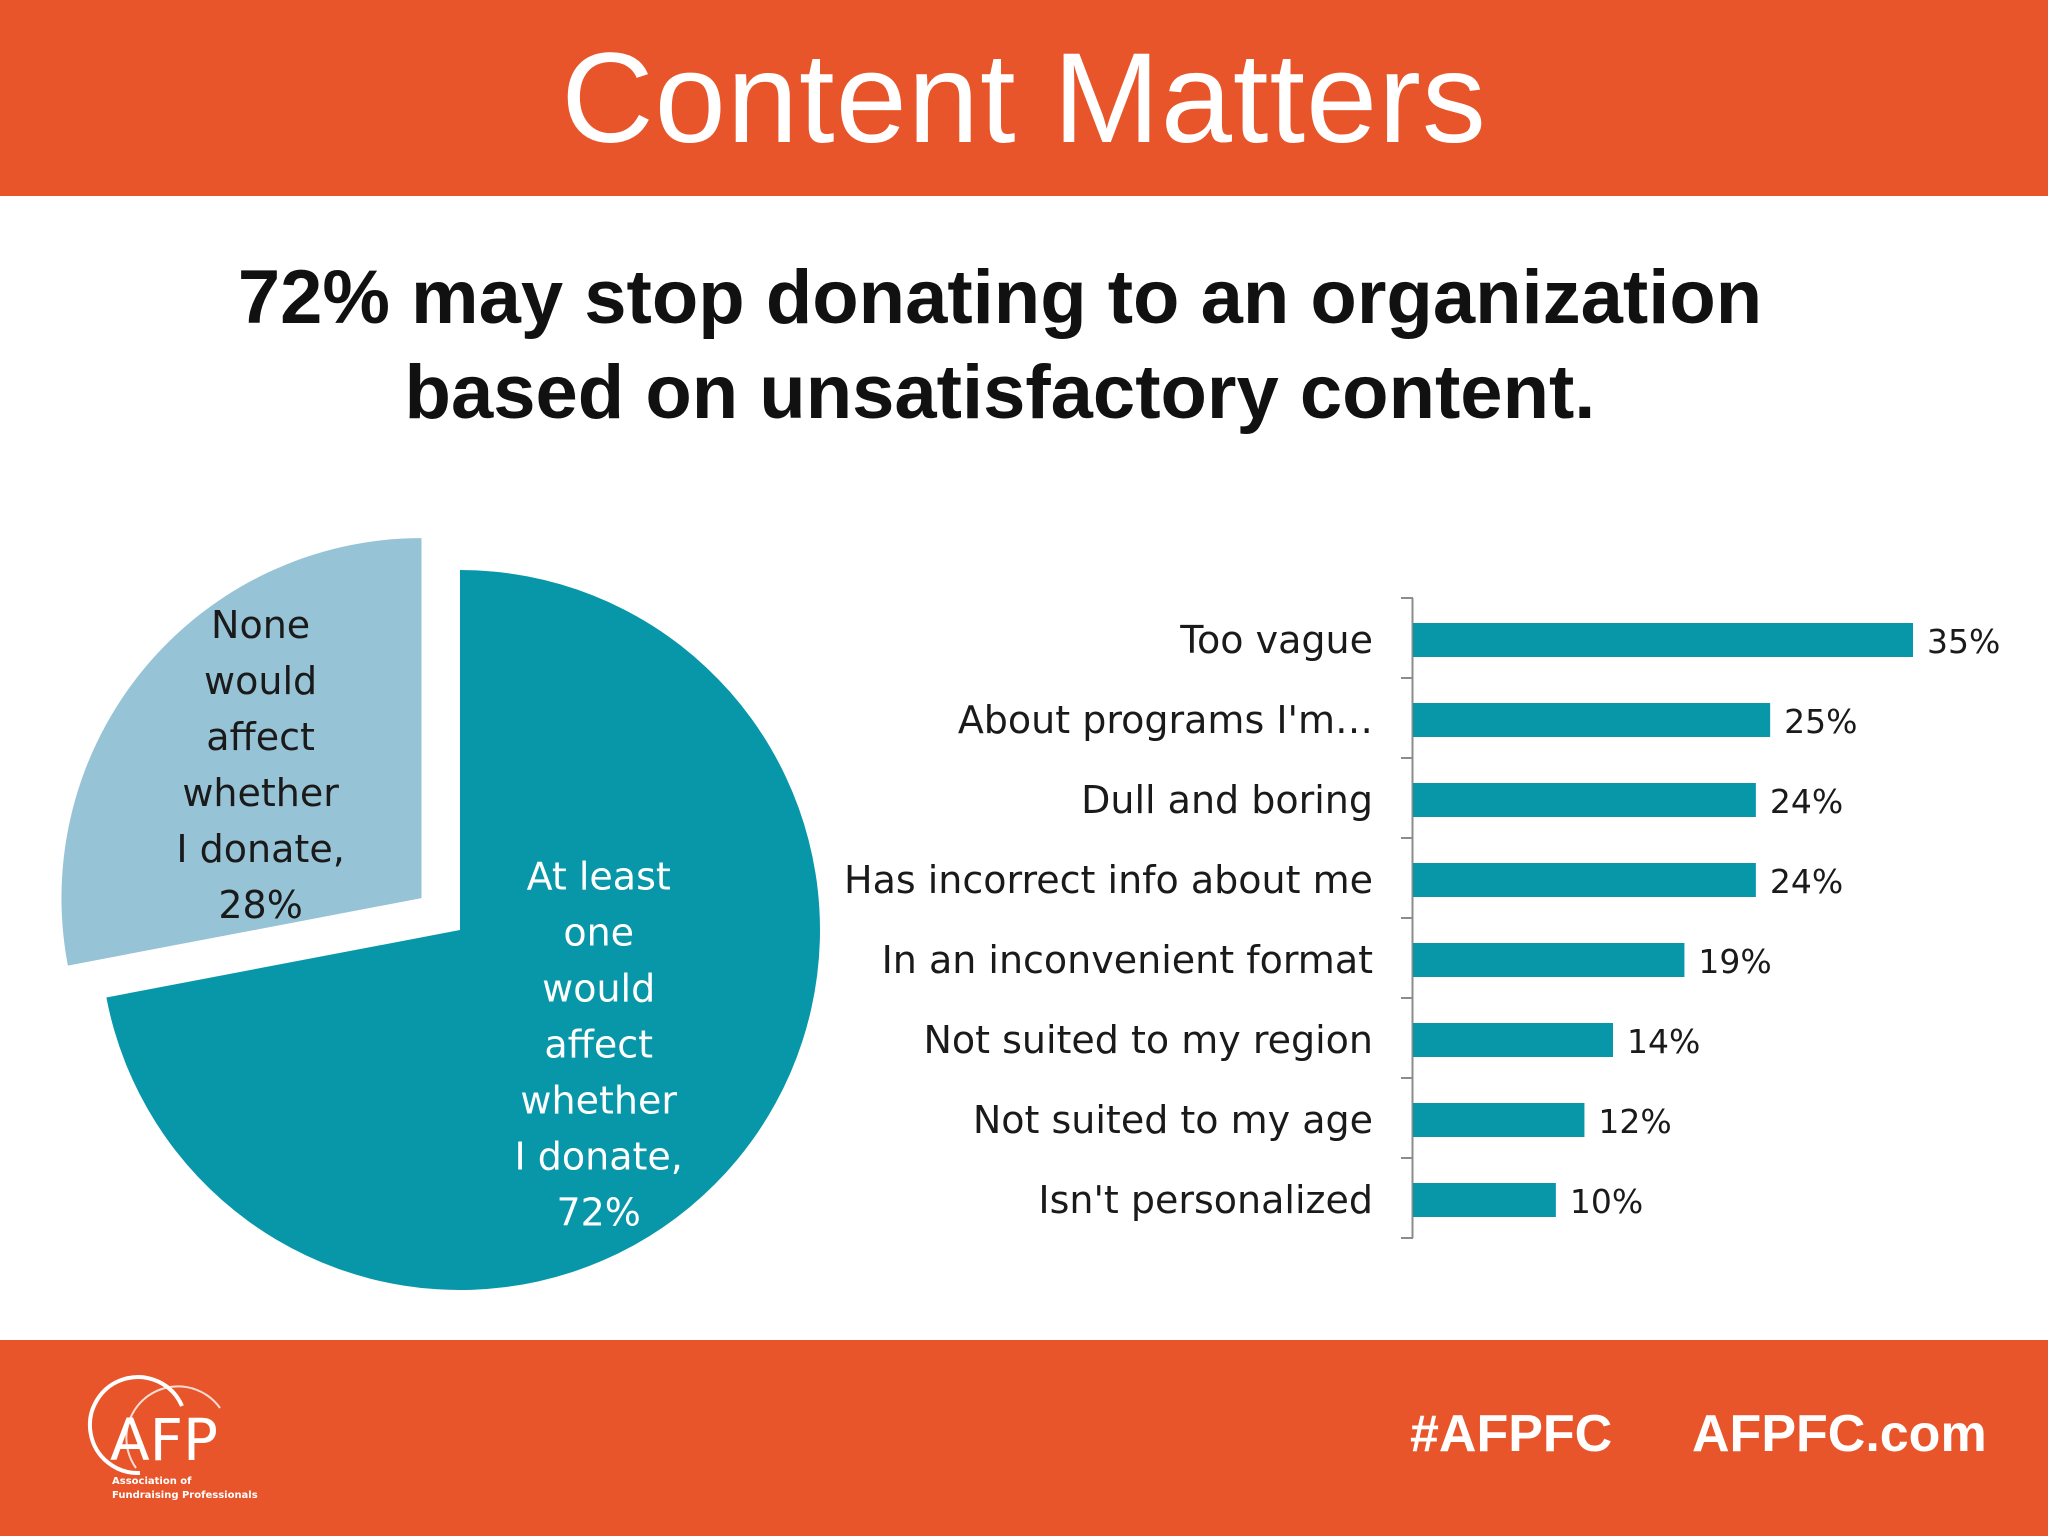 Image resolution: width=2048 pixels, height=1536 pixels. I want to click on bar-category-label-3: Has incorrect info about me, so click(1108, 880).